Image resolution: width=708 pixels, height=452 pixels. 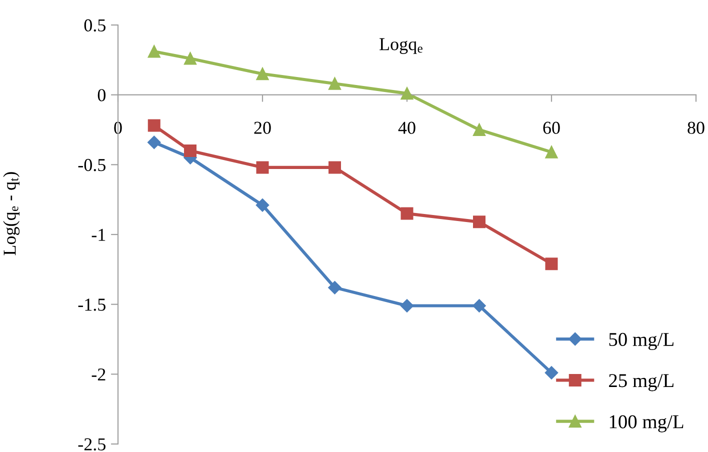 I want to click on y-tick-label: 0, so click(x=102, y=95).